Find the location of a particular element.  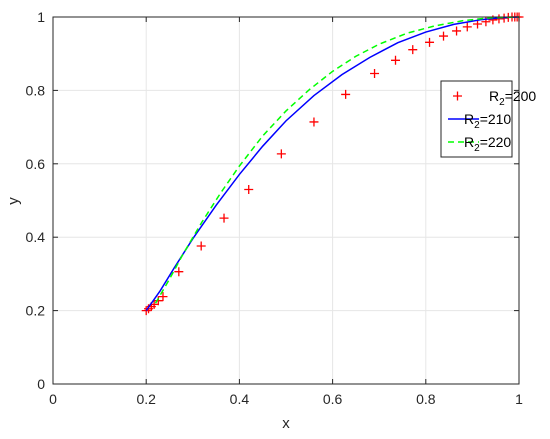

legend-label-value: =220 is located at coordinates (496, 142).